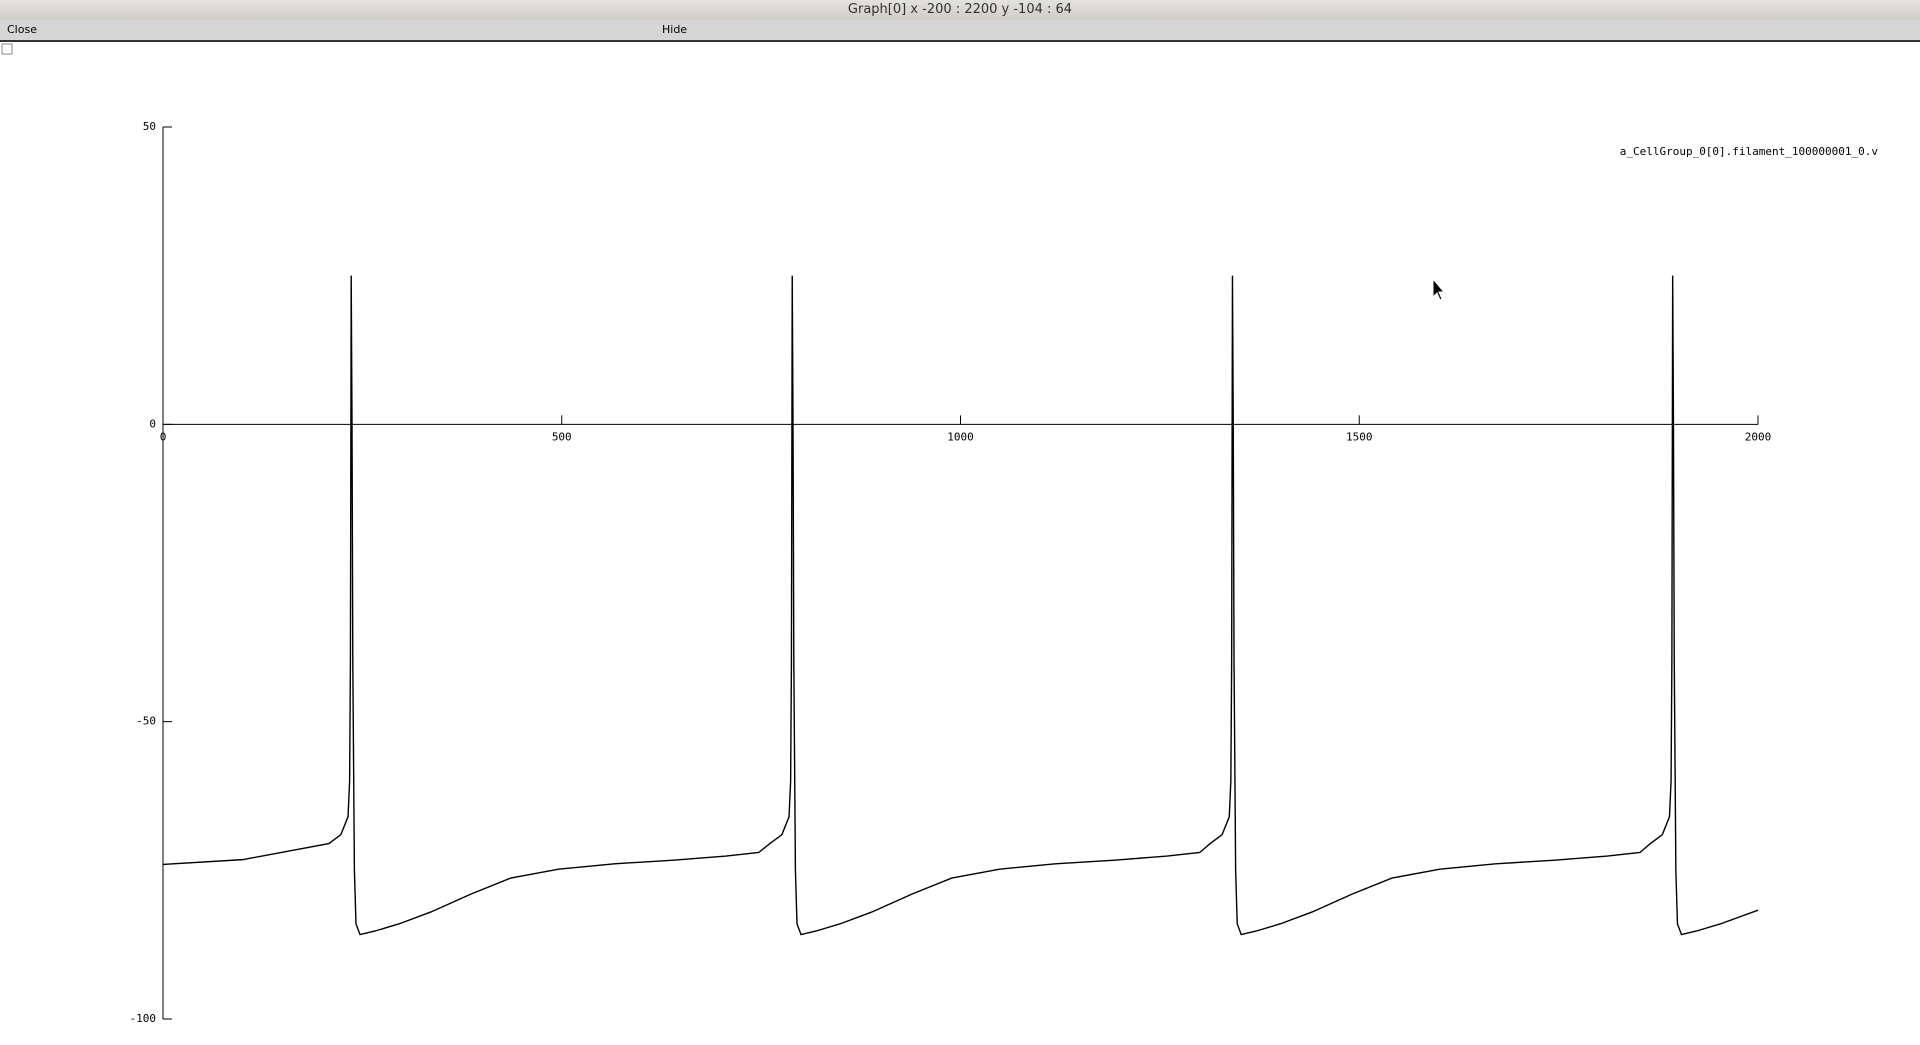 Image resolution: width=1920 pixels, height=1045 pixels. I want to click on x-tick-label: 2000, so click(1758, 436).